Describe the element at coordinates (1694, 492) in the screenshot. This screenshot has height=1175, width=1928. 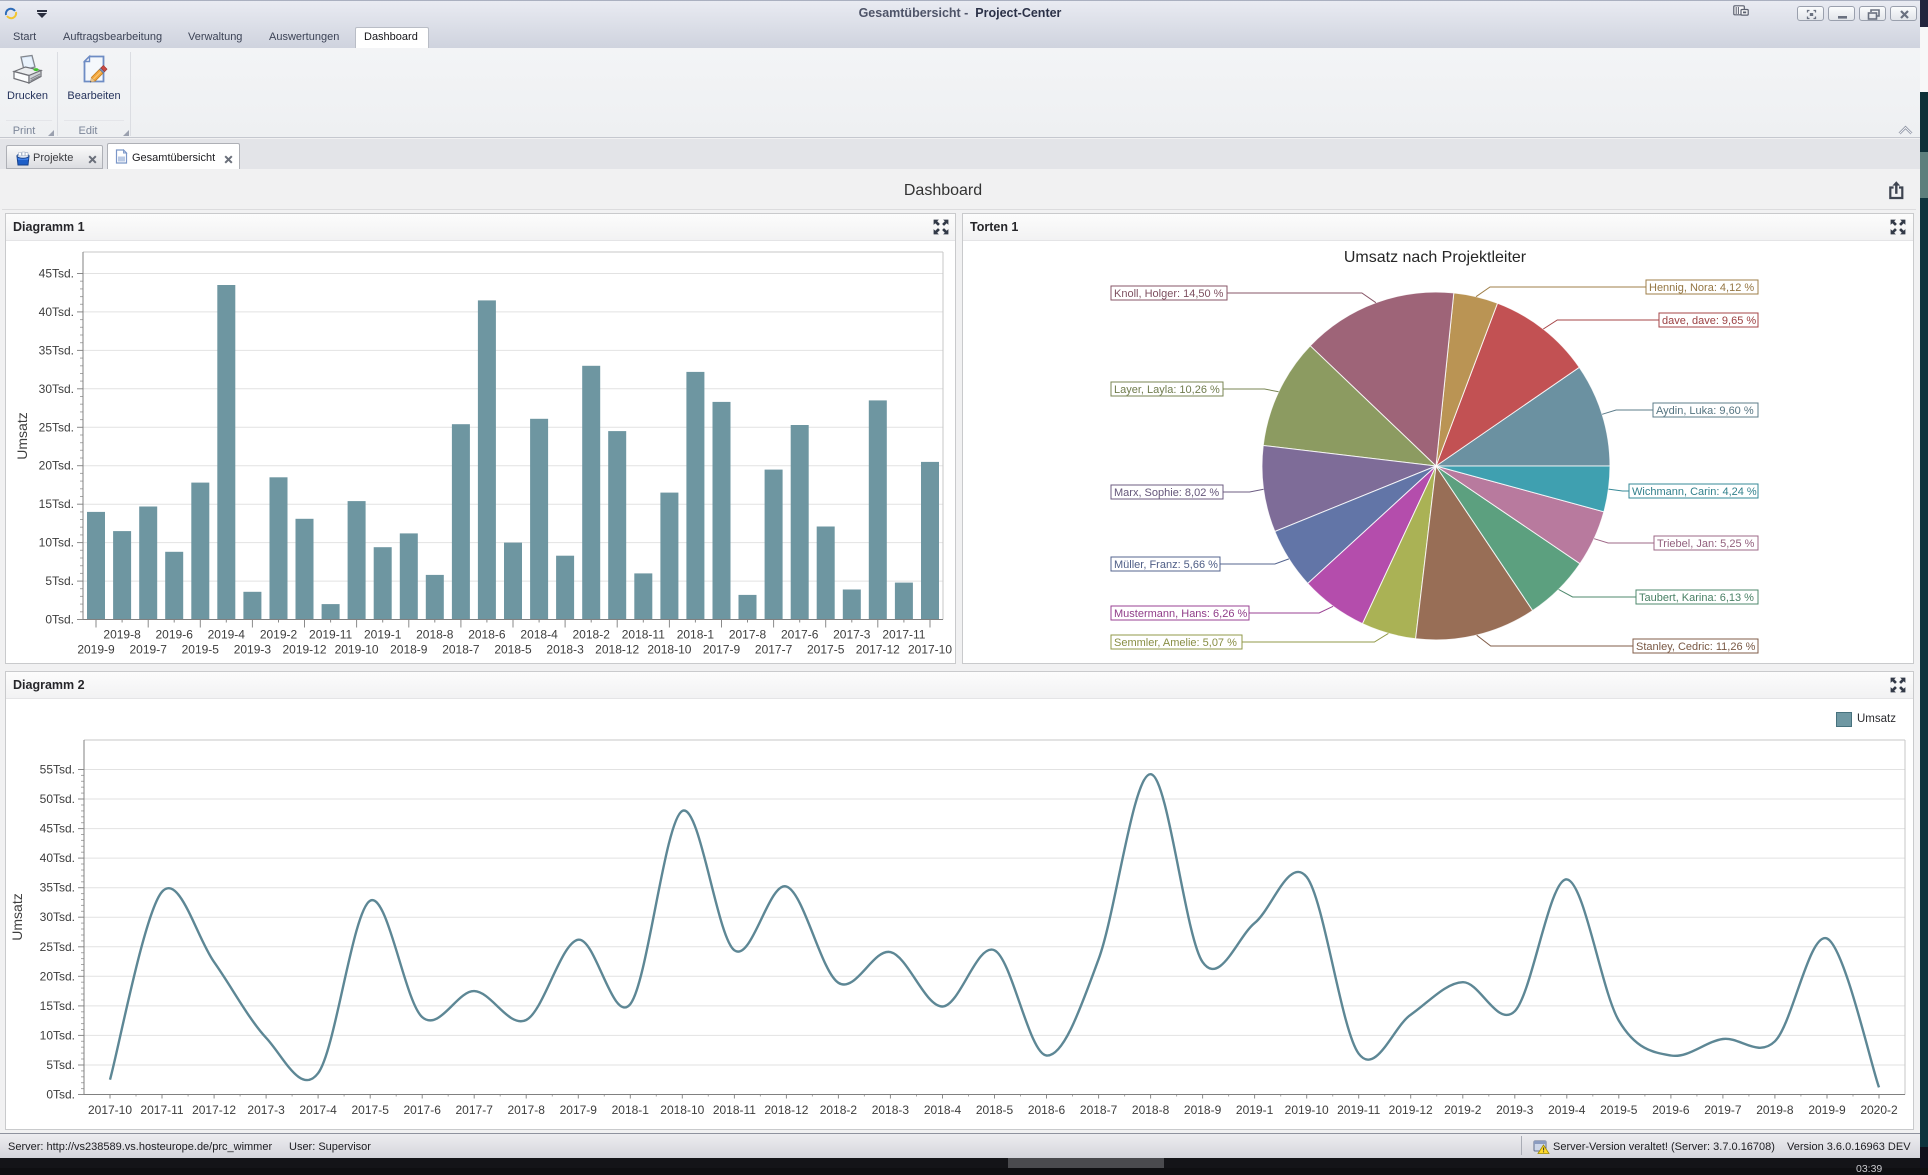
I see `svg-text: Wichmann, Carin: 4,24 %` at that location.